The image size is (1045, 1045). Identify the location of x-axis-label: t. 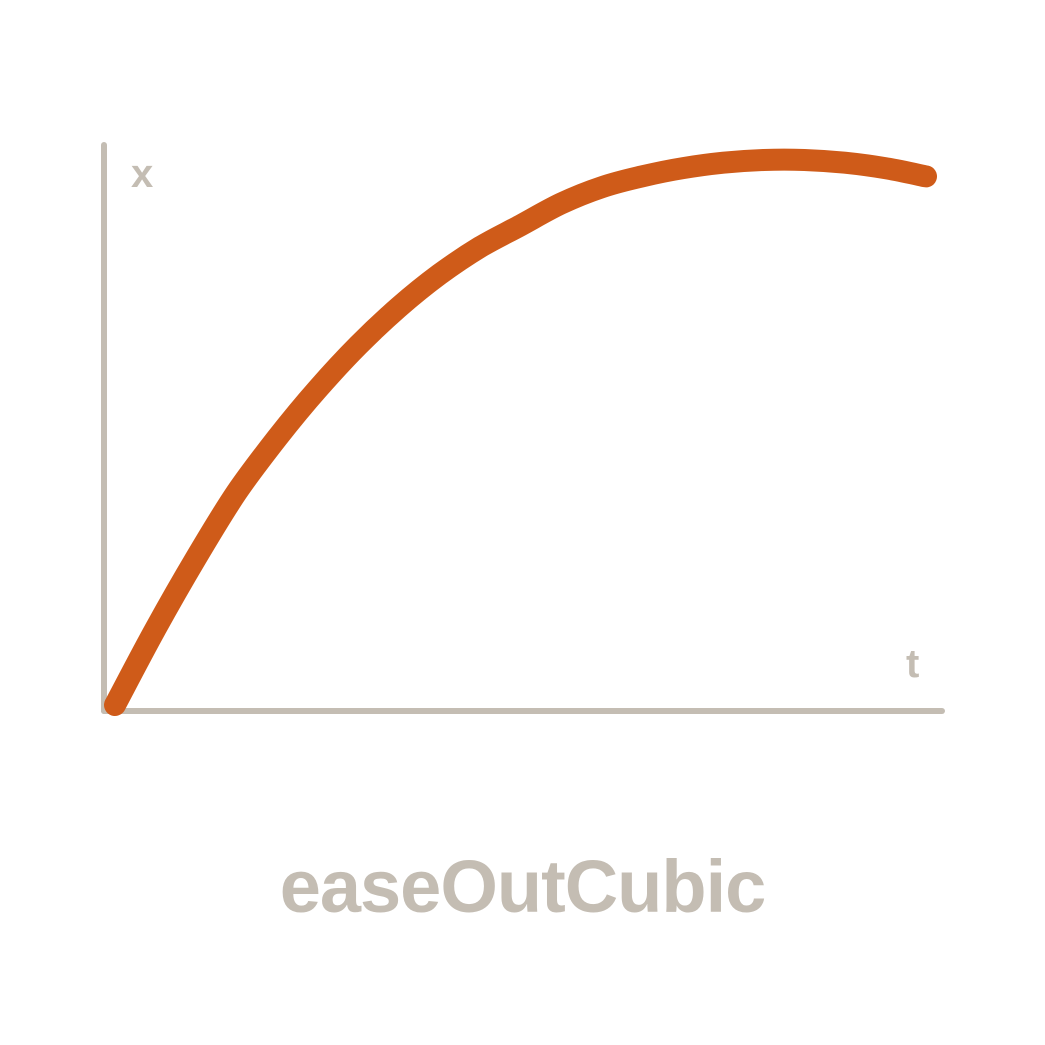
(912, 664).